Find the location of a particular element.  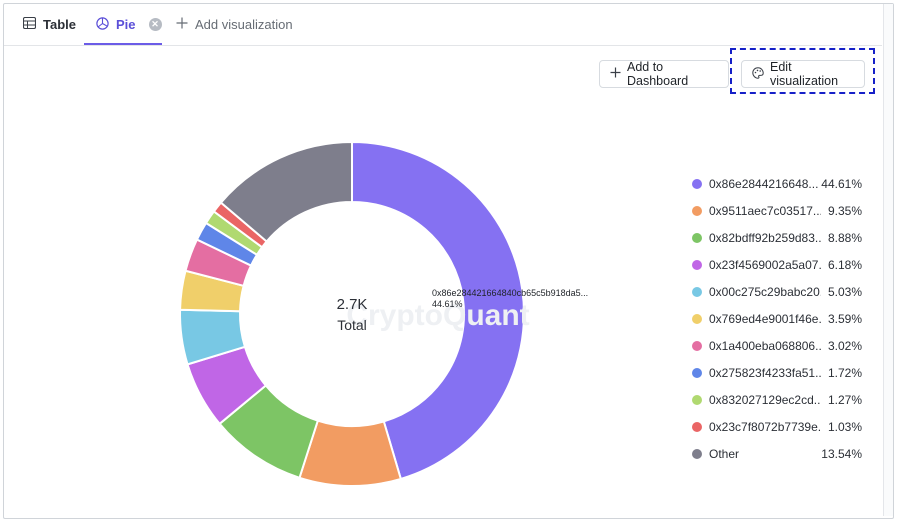

legend-item: 0x769ed4e9001f46e... 3.59% is located at coordinates (777, 318).